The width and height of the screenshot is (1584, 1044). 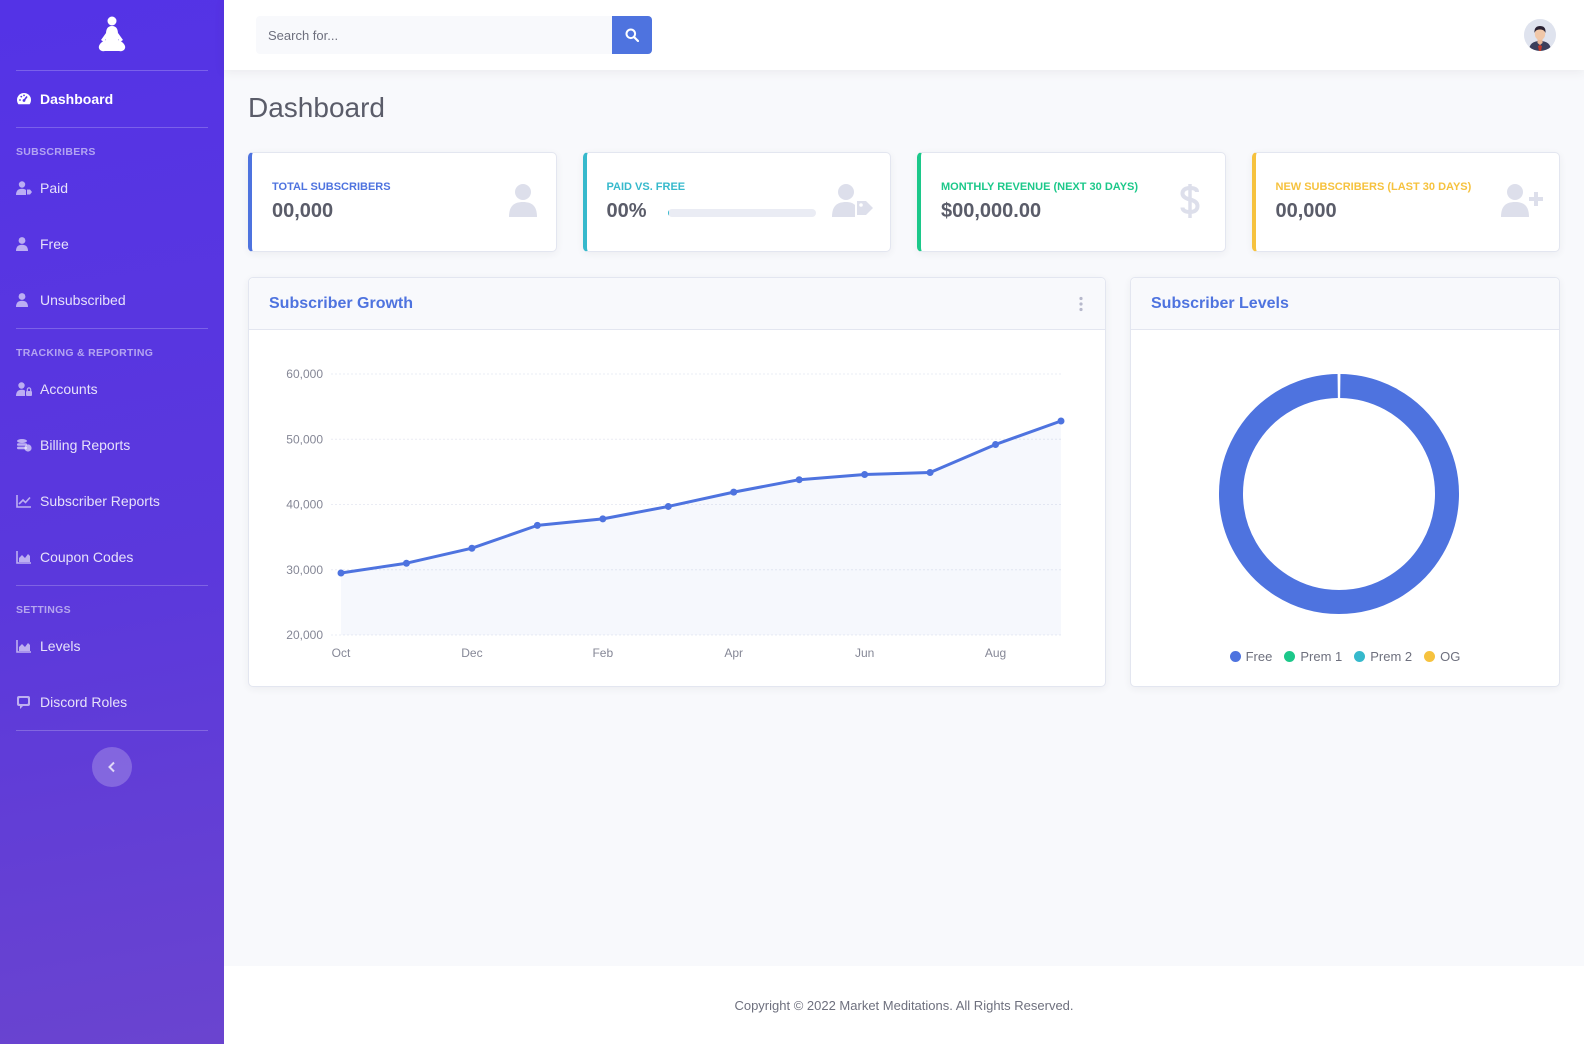 What do you see at coordinates (56, 152) in the screenshot?
I see `sidebar-heading-subscribers: Subscribers` at bounding box center [56, 152].